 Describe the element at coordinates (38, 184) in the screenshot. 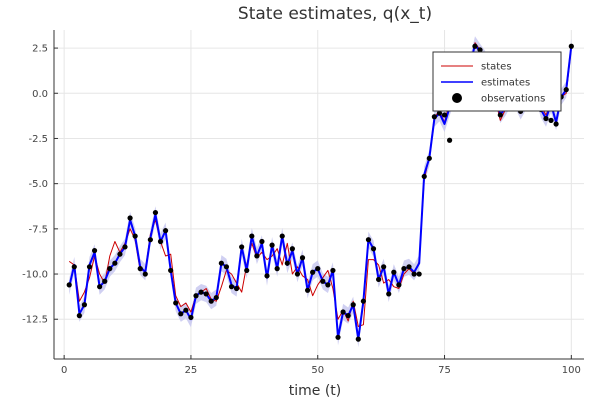

I see `y-tick-label: -5.0` at that location.